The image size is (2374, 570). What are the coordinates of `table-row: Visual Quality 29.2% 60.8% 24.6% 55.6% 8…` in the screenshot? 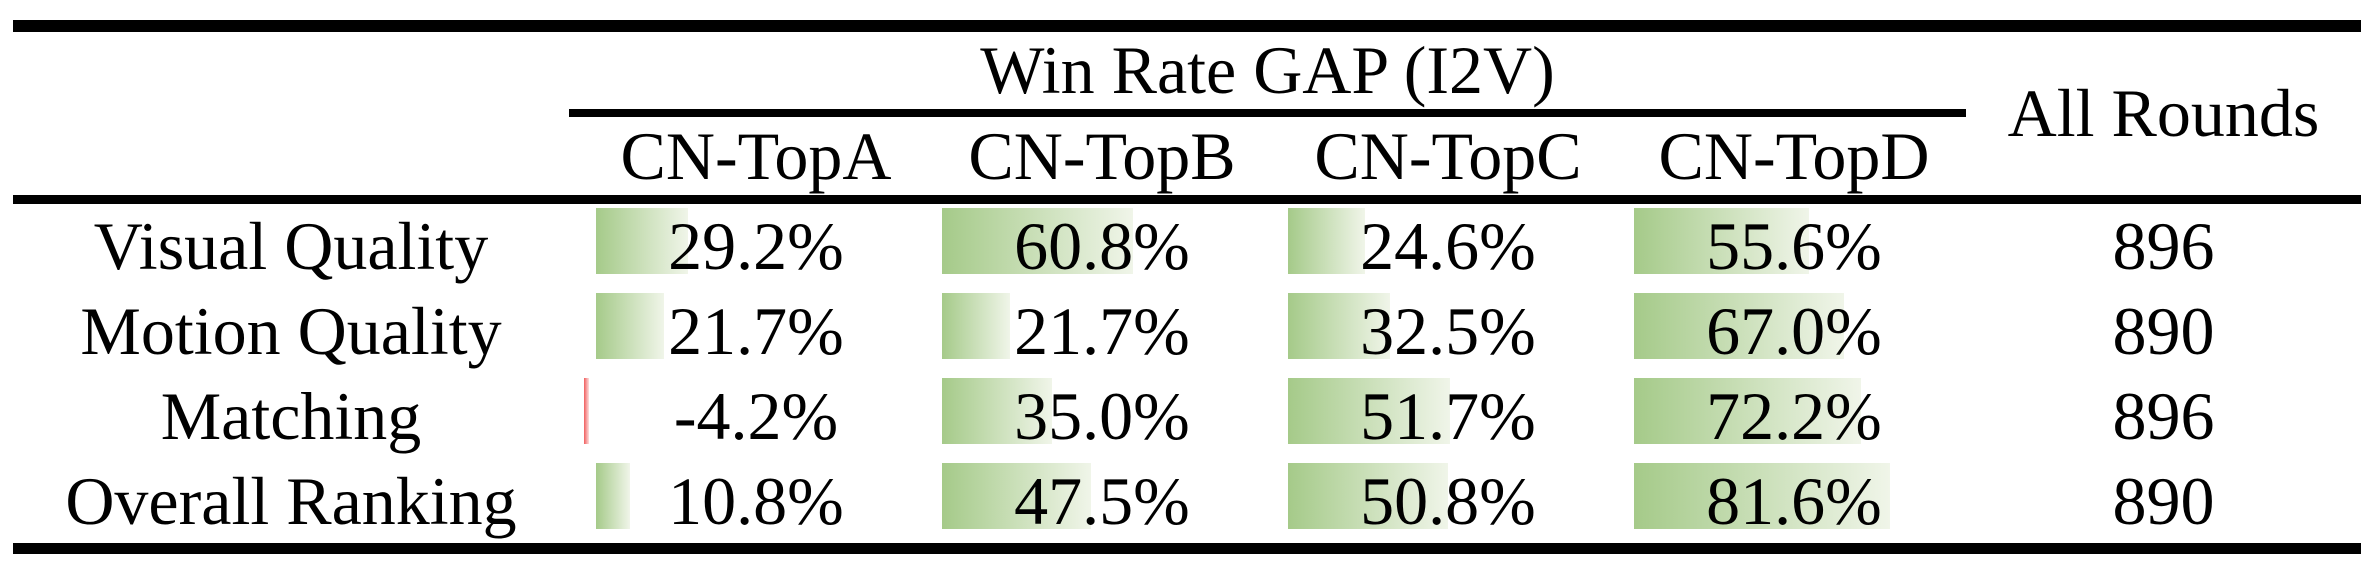 It's located at (1187, 246).